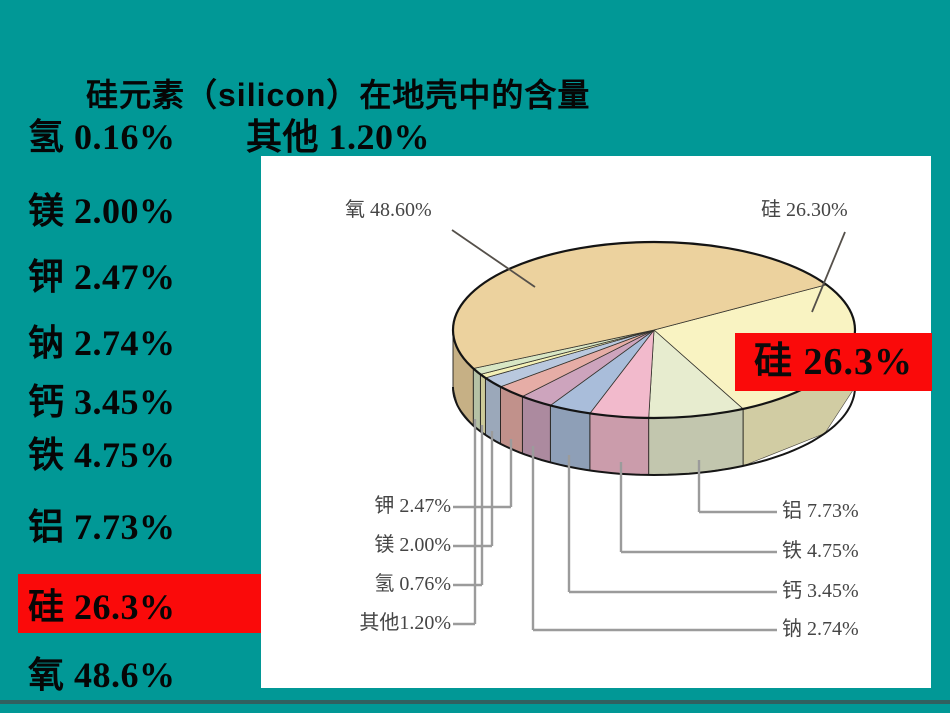 The width and height of the screenshot is (950, 713). What do you see at coordinates (833, 362) in the screenshot?
I see `silicon-highlight-badge: 硅 26.3%` at bounding box center [833, 362].